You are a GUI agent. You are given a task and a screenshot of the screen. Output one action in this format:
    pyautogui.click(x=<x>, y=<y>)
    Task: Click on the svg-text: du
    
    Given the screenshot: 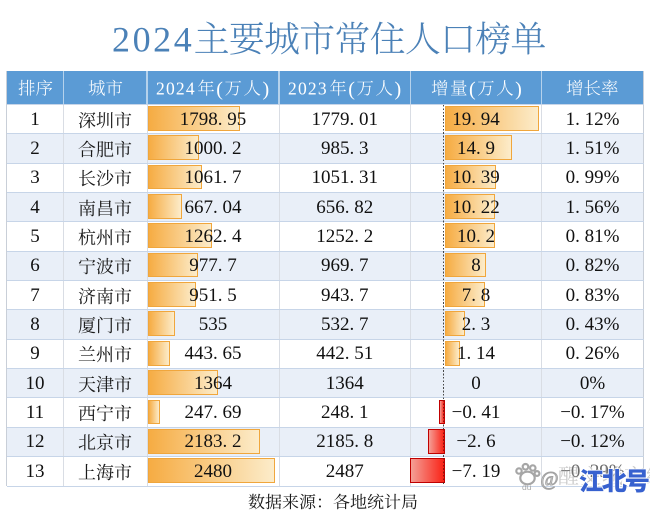 What is the action you would take?
    pyautogui.click(x=527, y=487)
    